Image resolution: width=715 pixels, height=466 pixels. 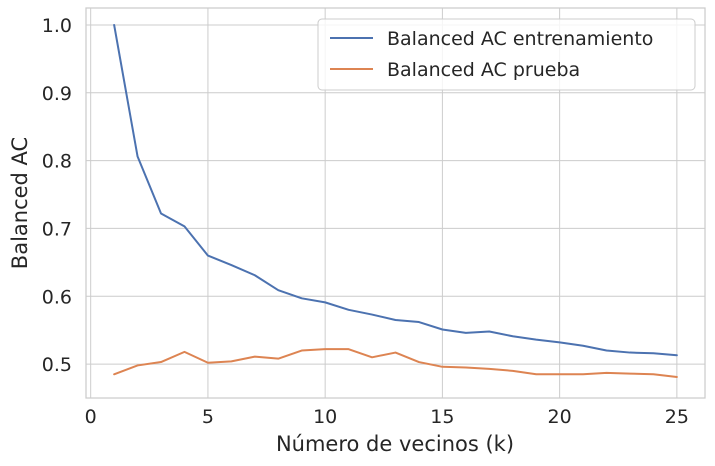 I want to click on x-tick-label: 10, so click(x=325, y=417).